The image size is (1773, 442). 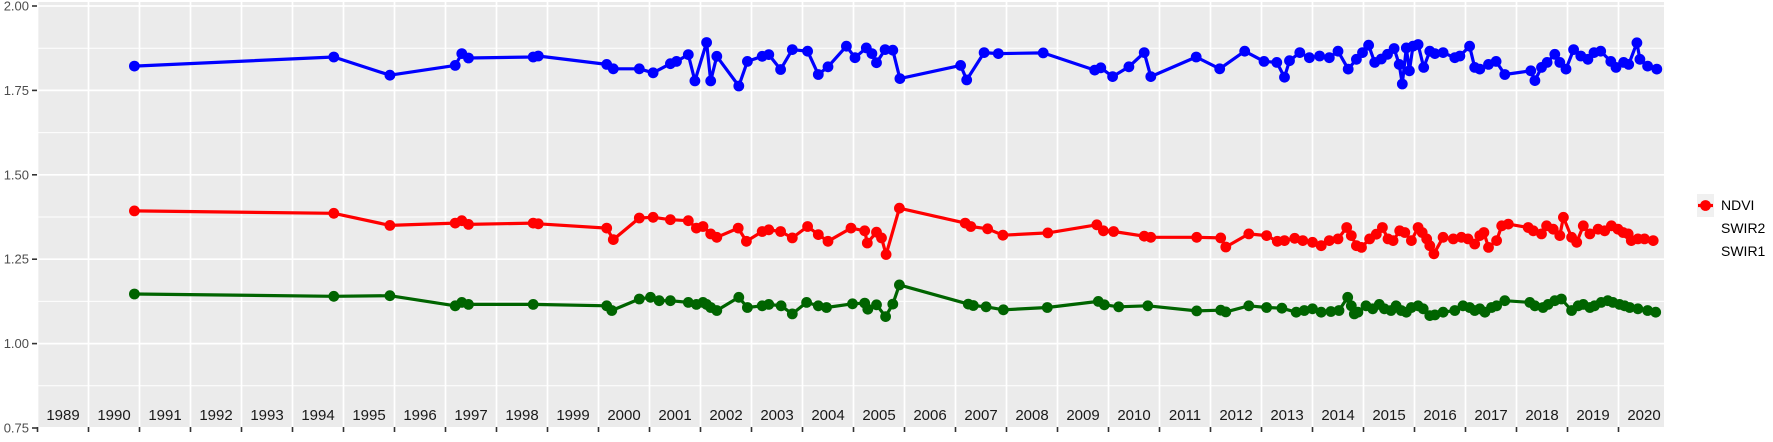 I want to click on x-tick-label: 1992, so click(x=215, y=415).